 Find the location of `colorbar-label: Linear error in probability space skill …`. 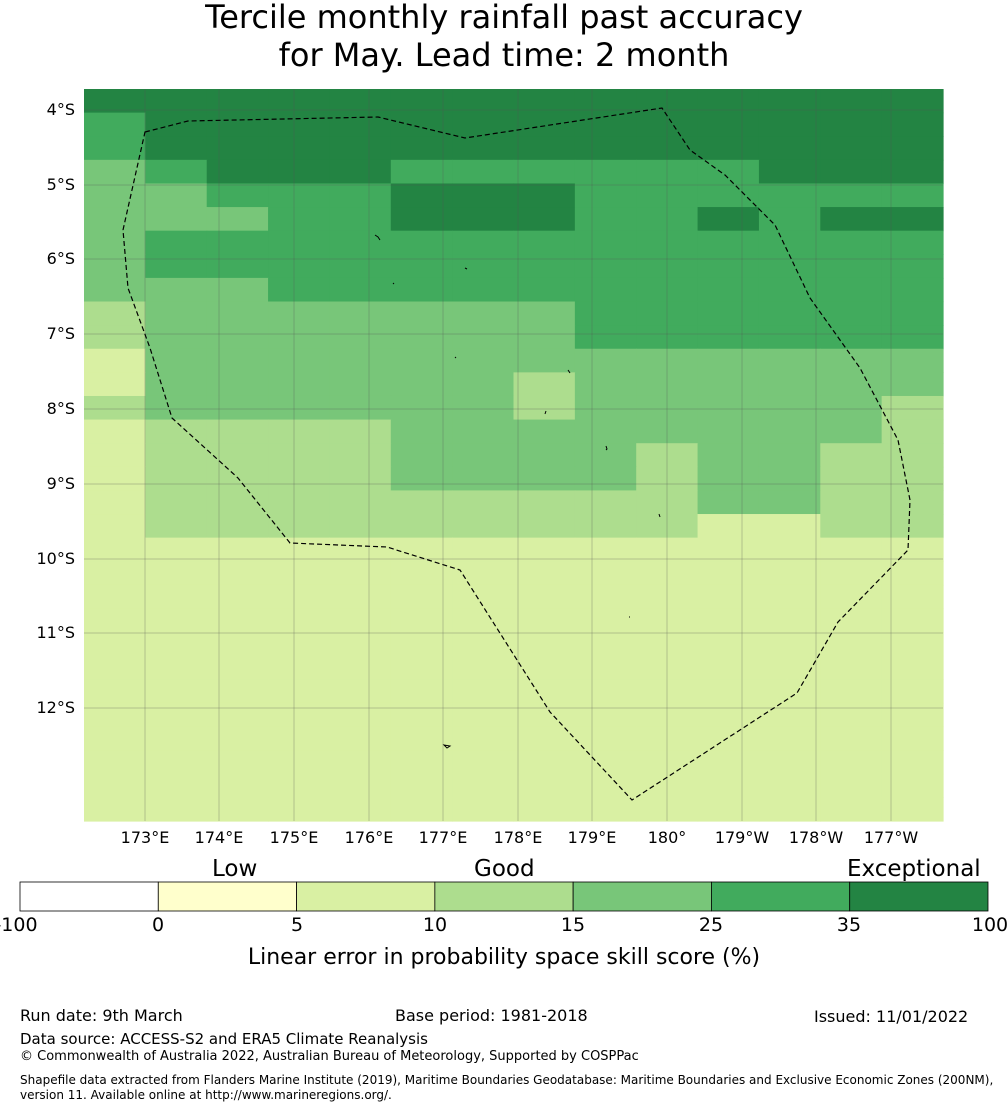

colorbar-label: Linear error in probability space skill … is located at coordinates (504, 957).